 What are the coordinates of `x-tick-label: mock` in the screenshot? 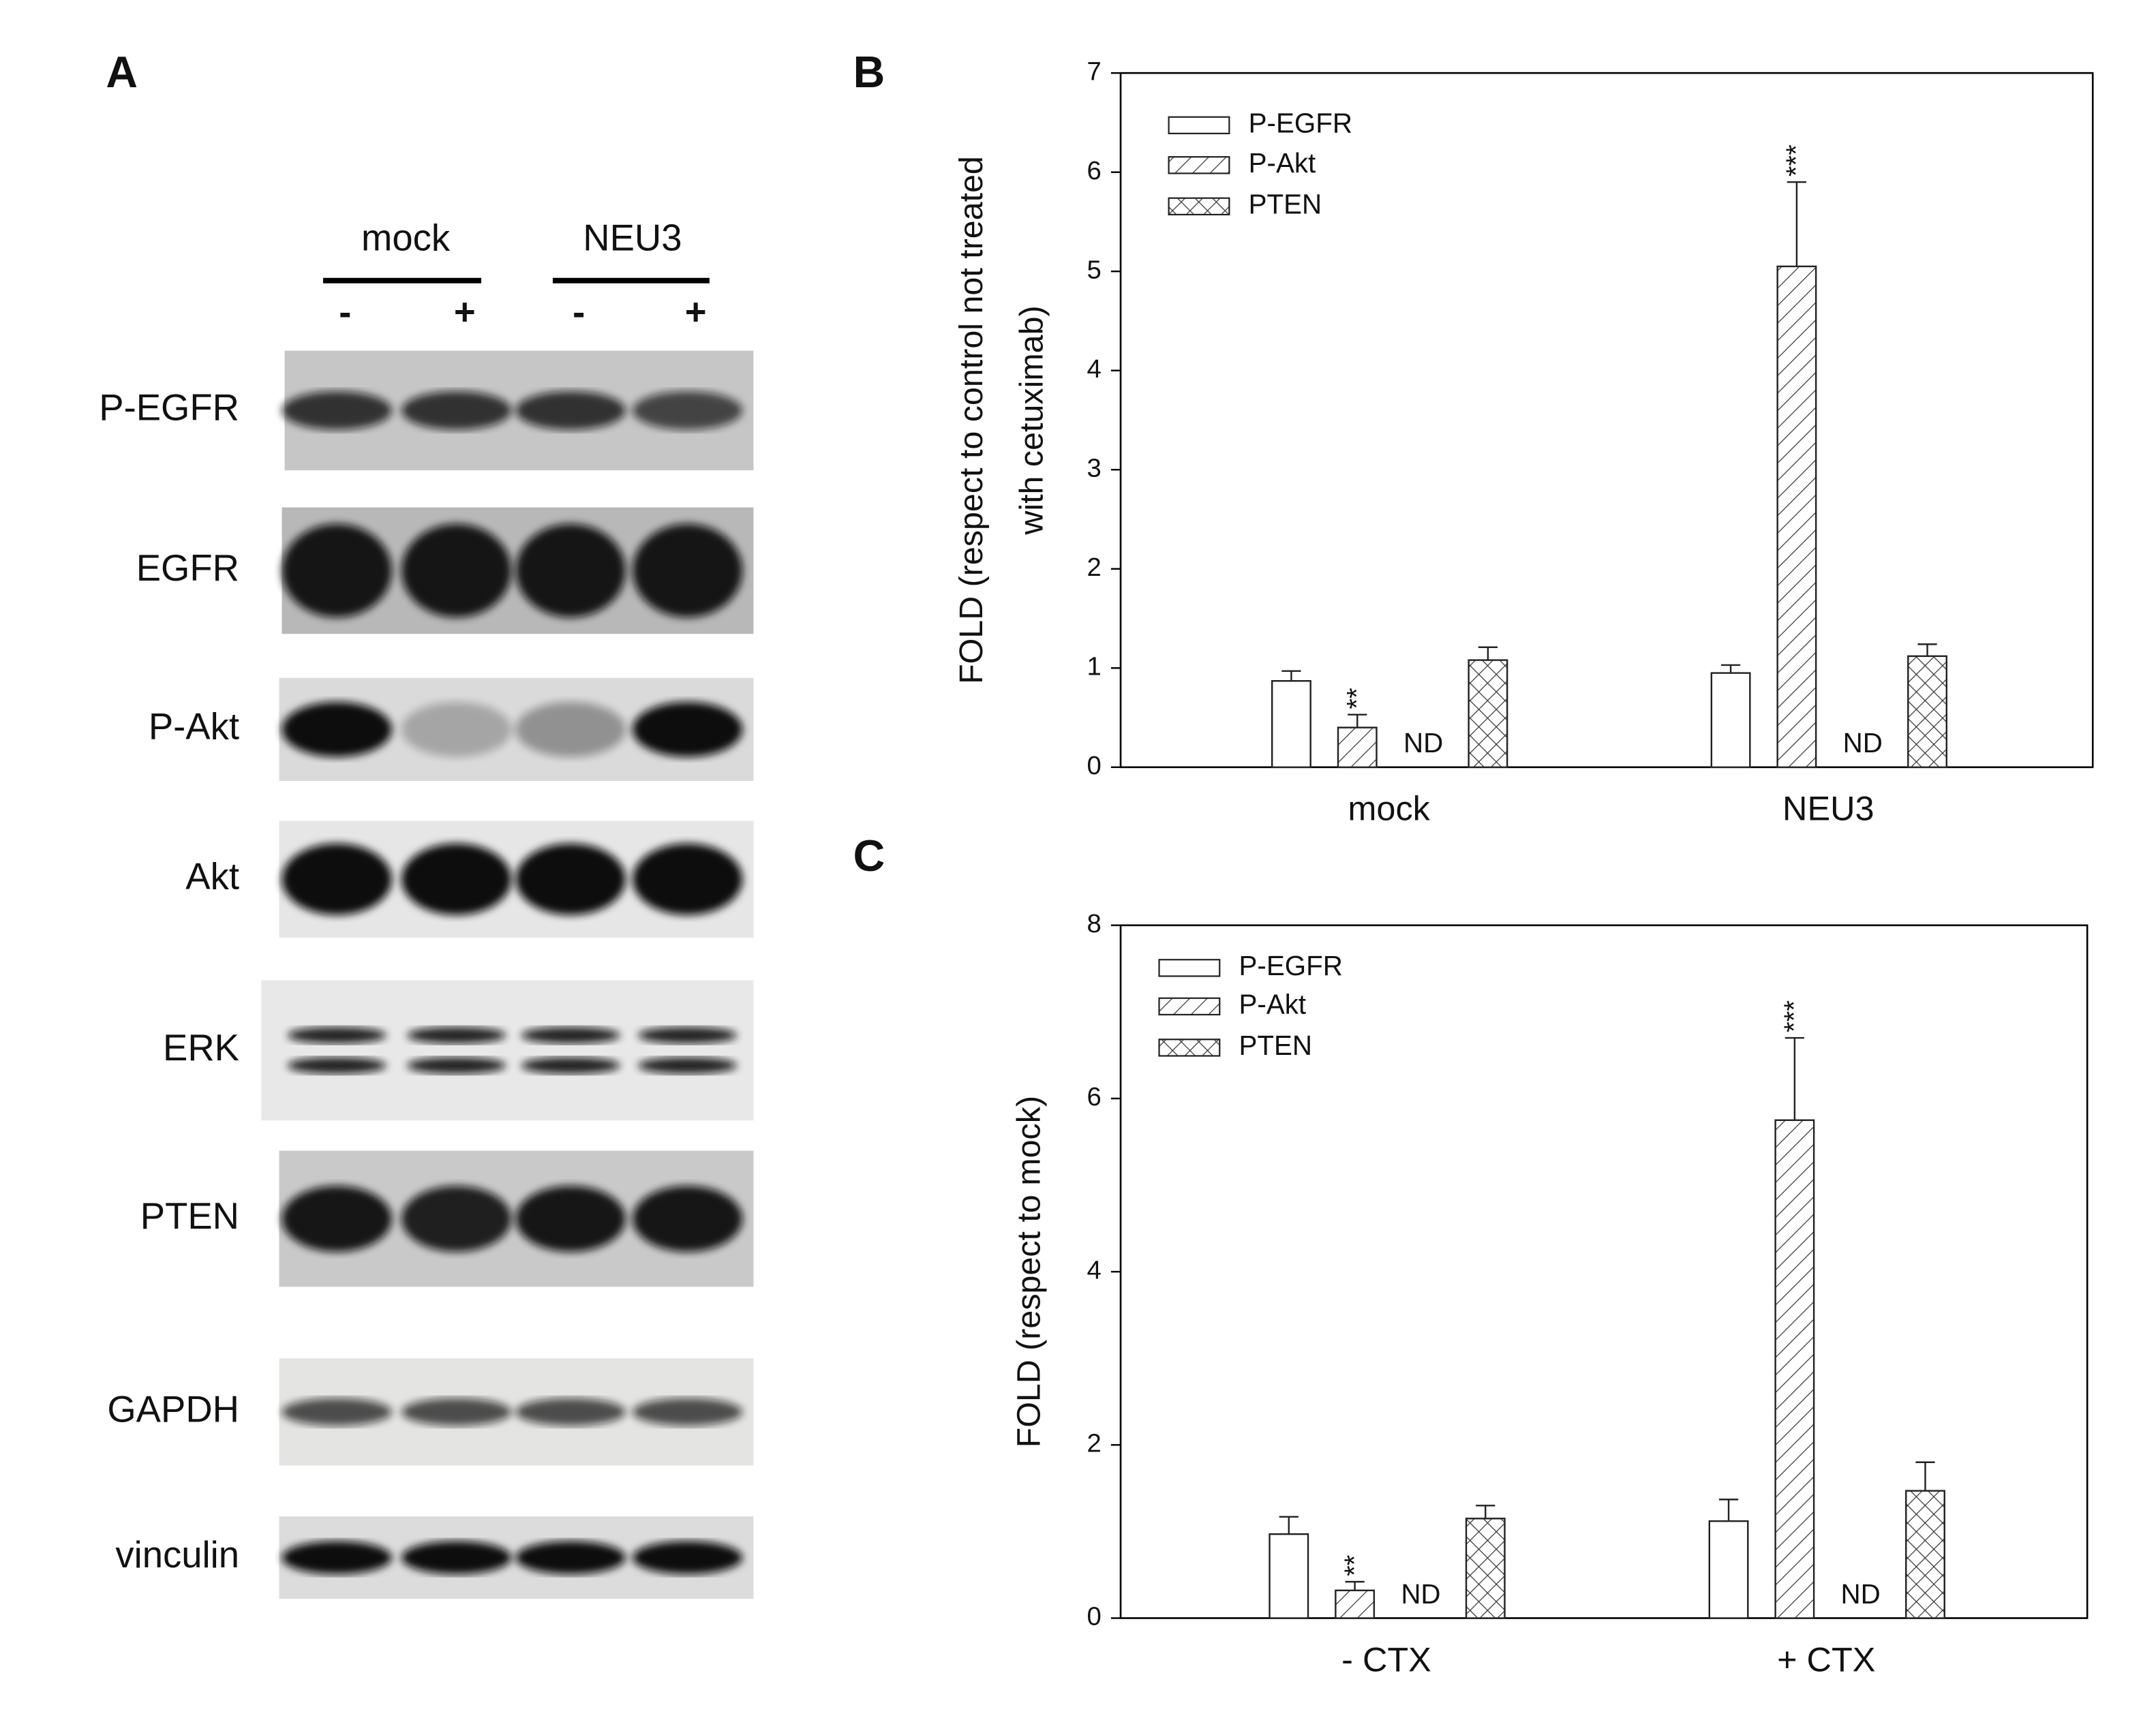 It's located at (1389, 808).